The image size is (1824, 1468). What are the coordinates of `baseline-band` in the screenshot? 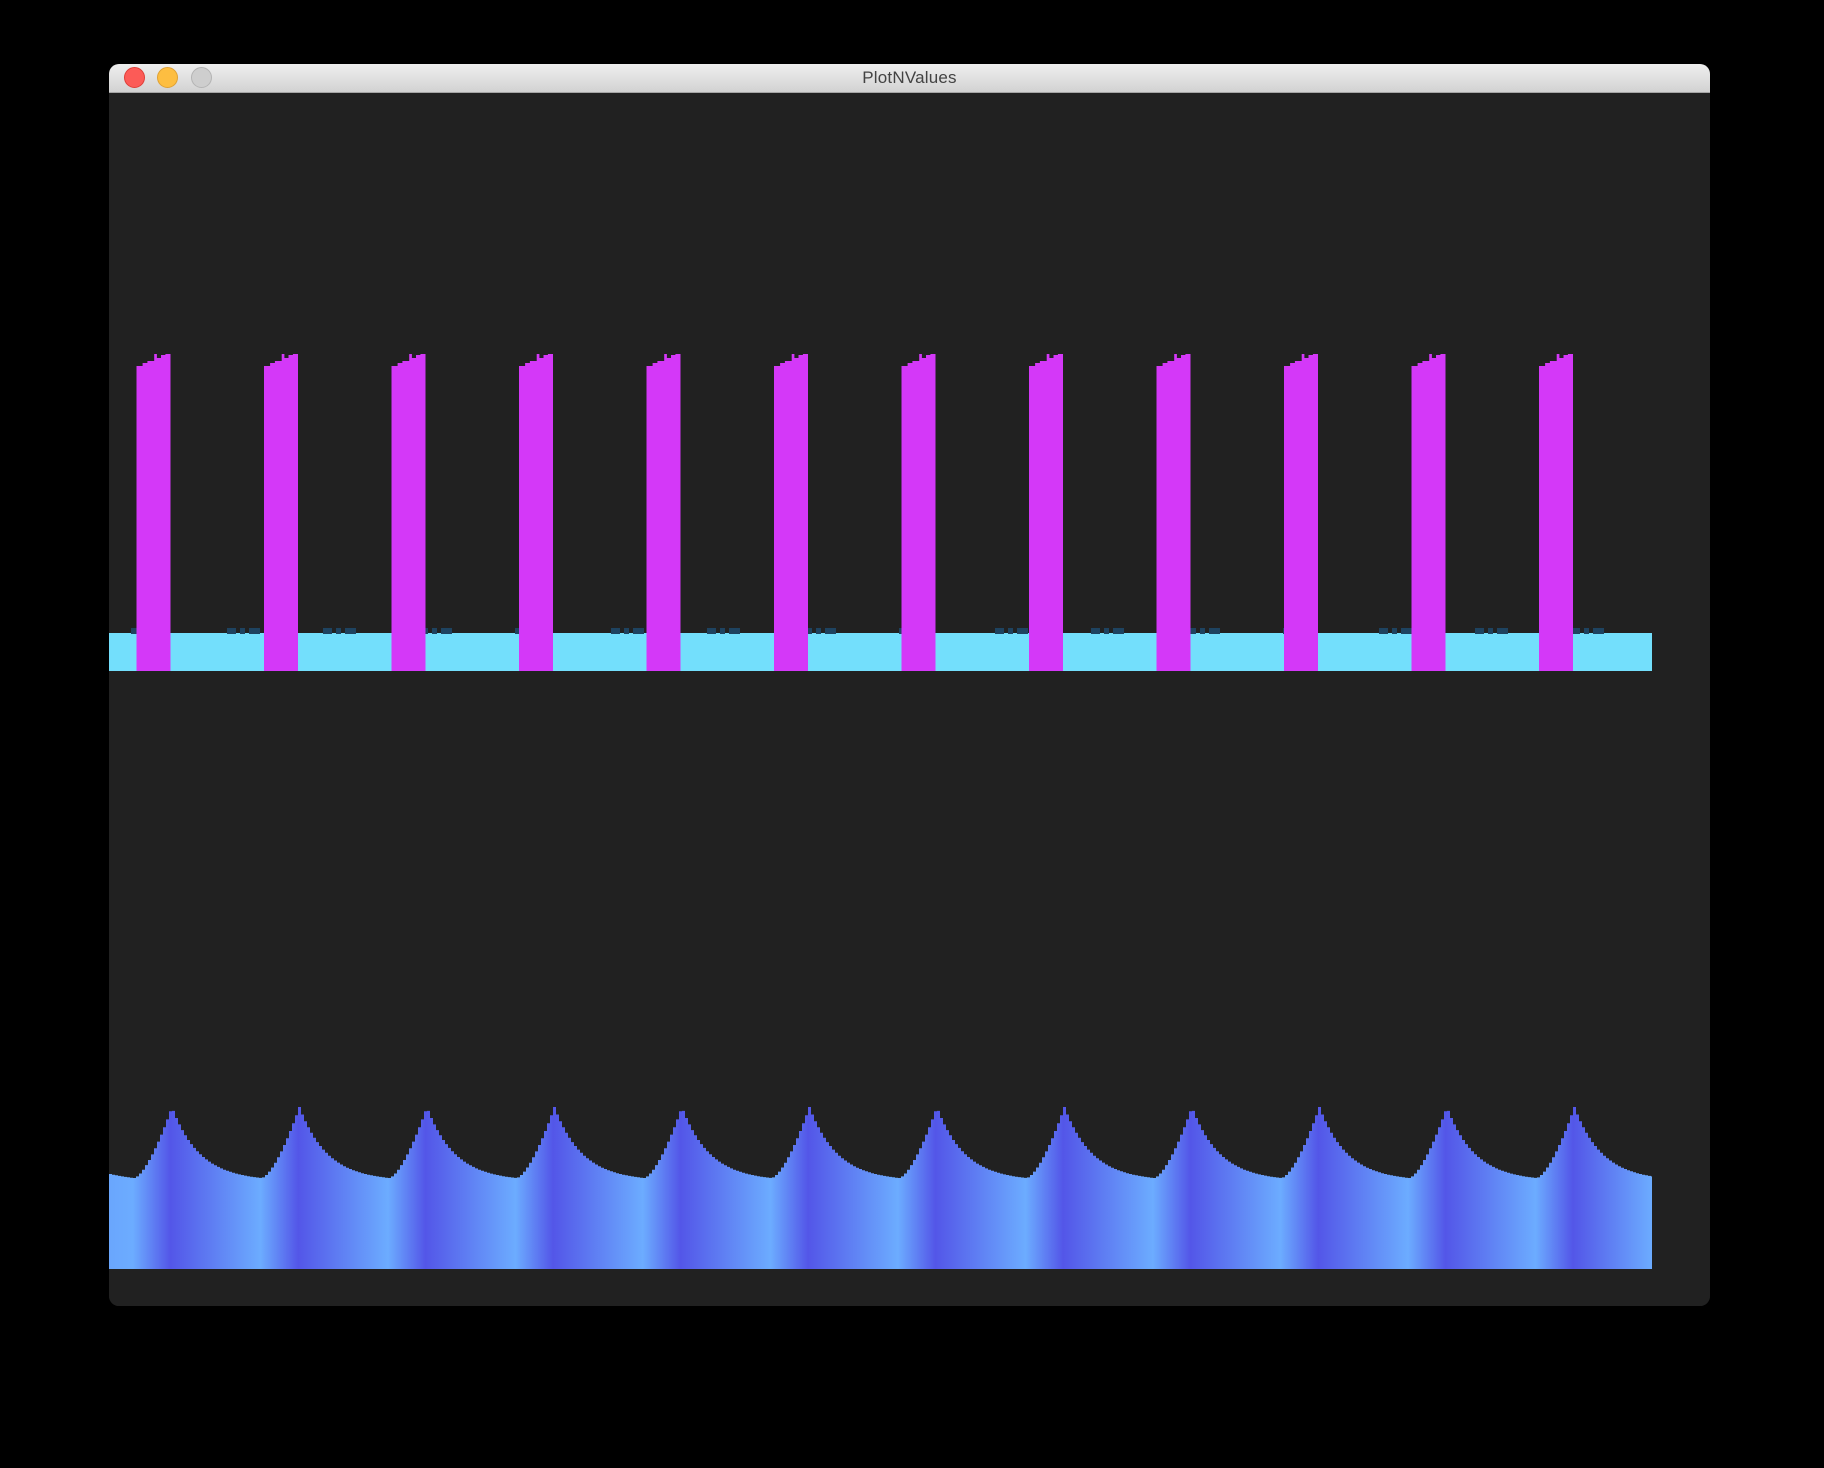 It's located at (880, 652).